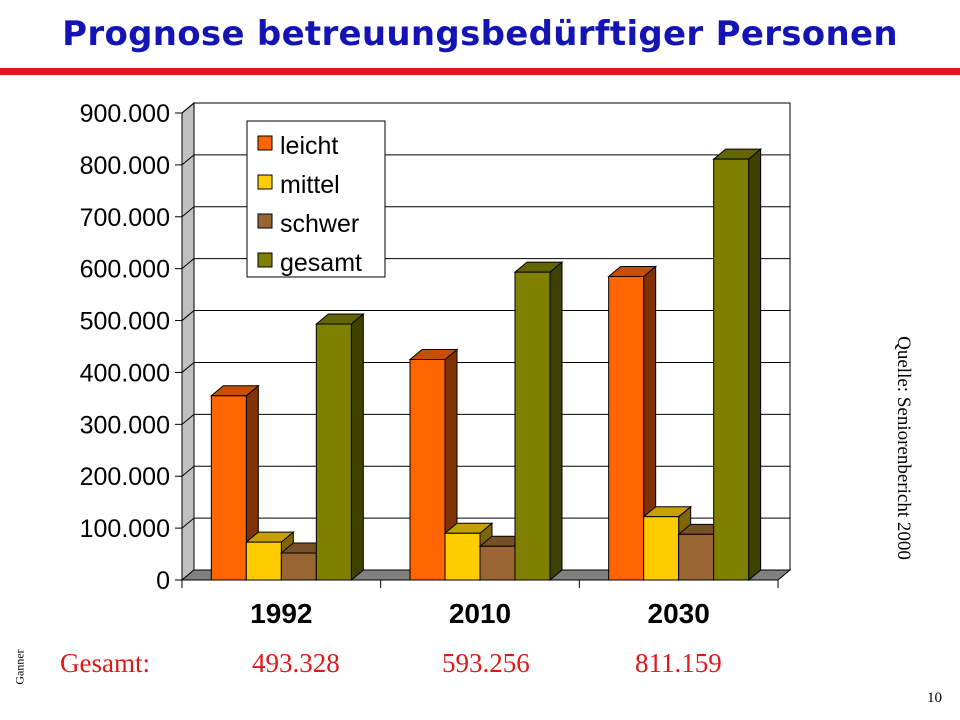  I want to click on legend-swatch-mittel, so click(265, 182).